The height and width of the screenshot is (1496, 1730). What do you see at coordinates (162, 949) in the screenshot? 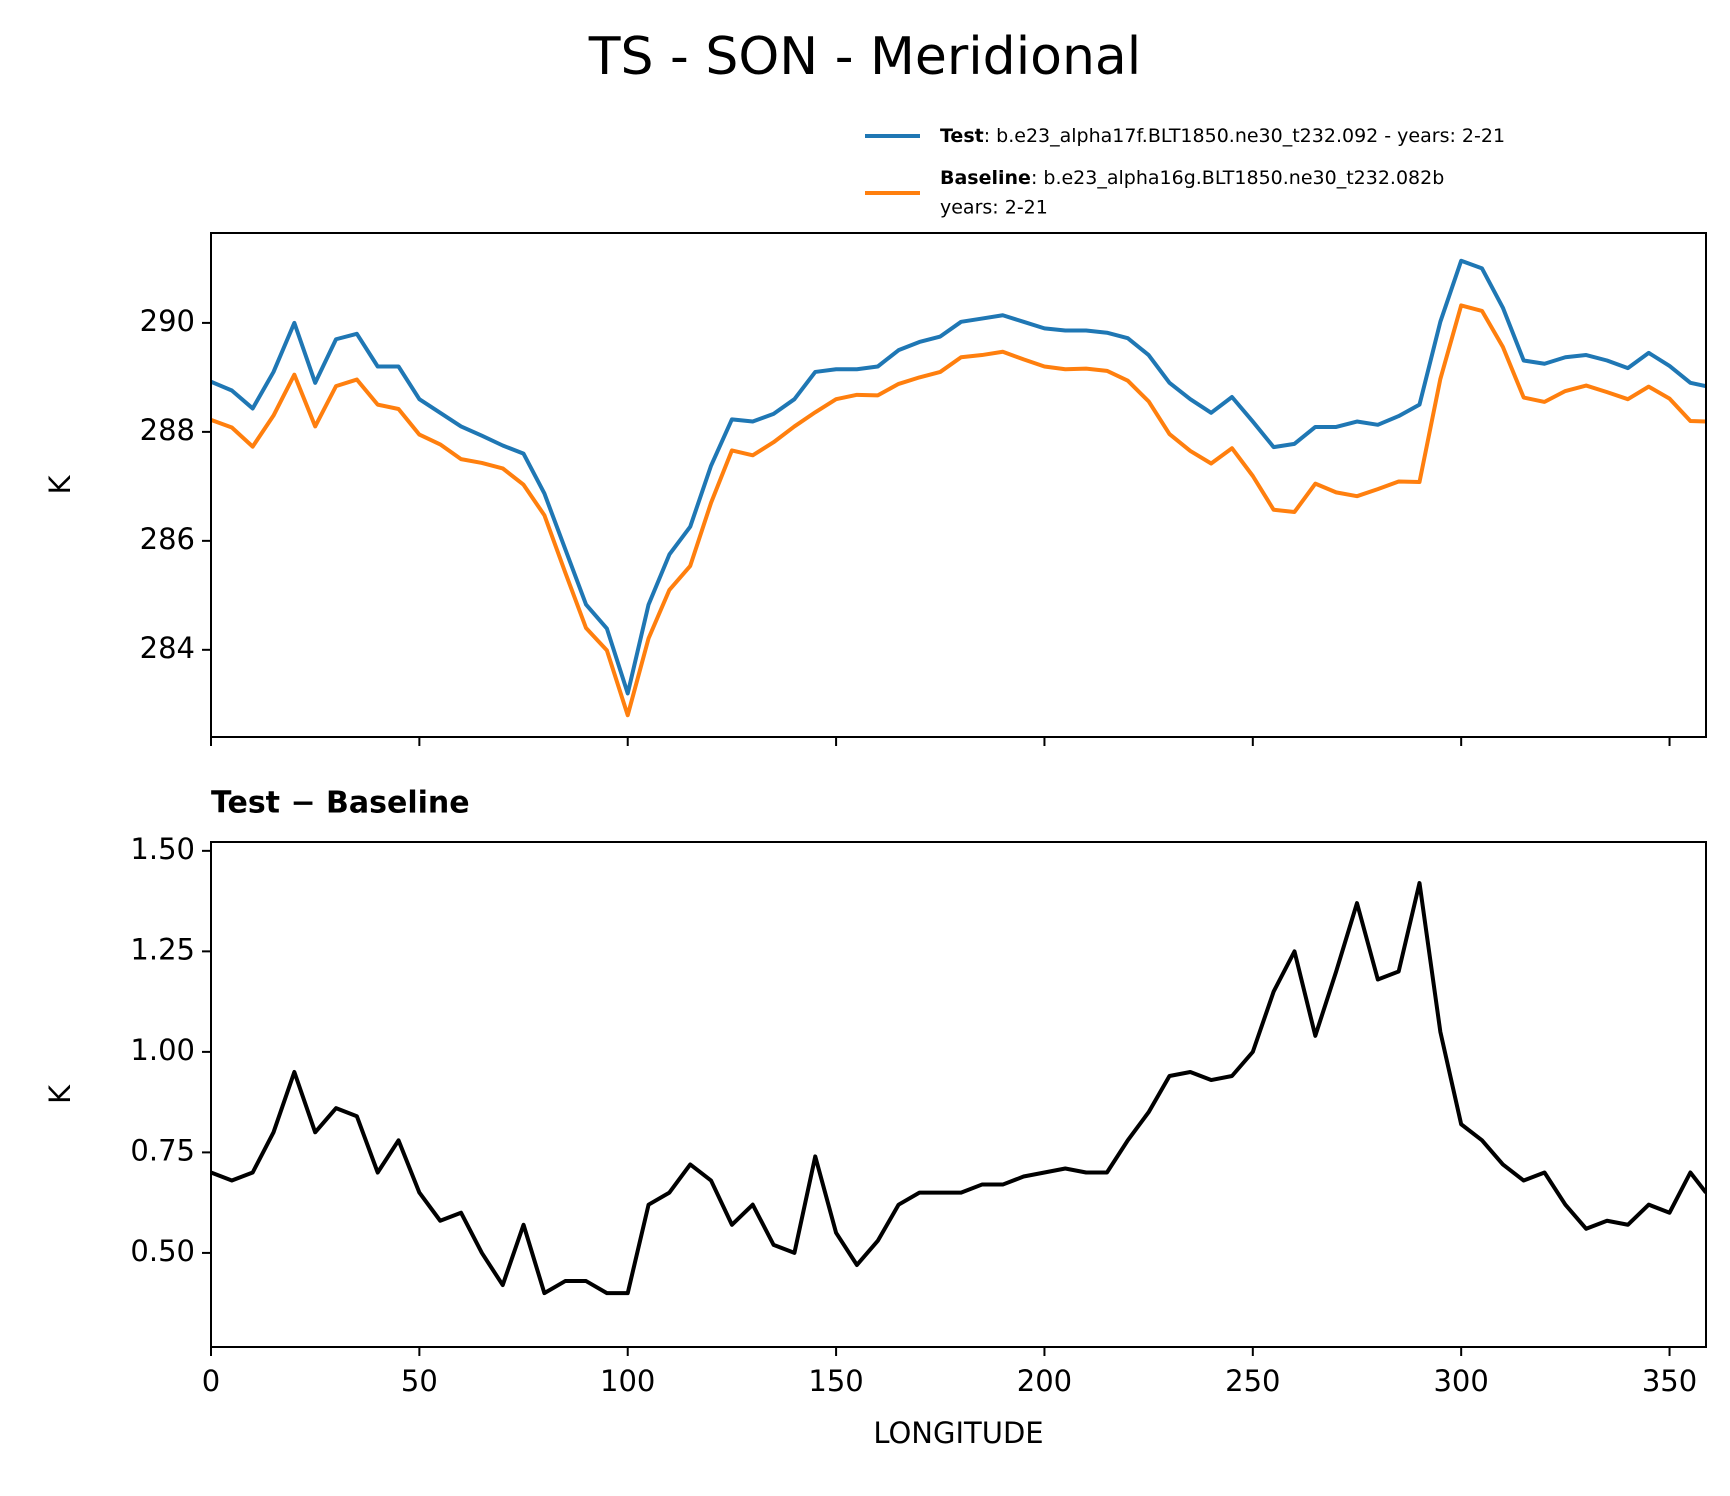
I see `y-tick-label: 1.25` at bounding box center [162, 949].